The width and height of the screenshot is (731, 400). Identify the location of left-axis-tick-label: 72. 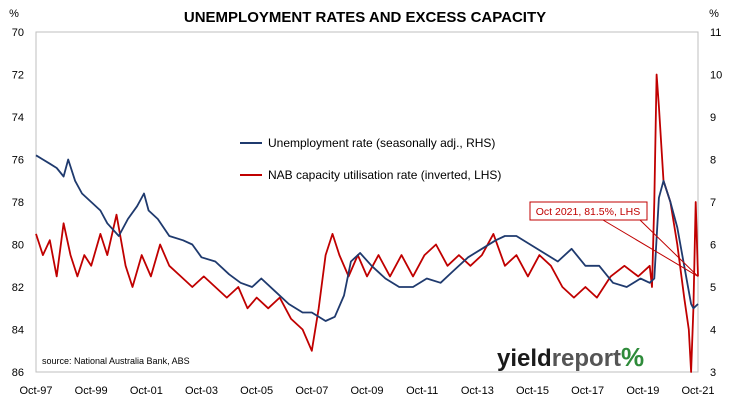
(18, 76).